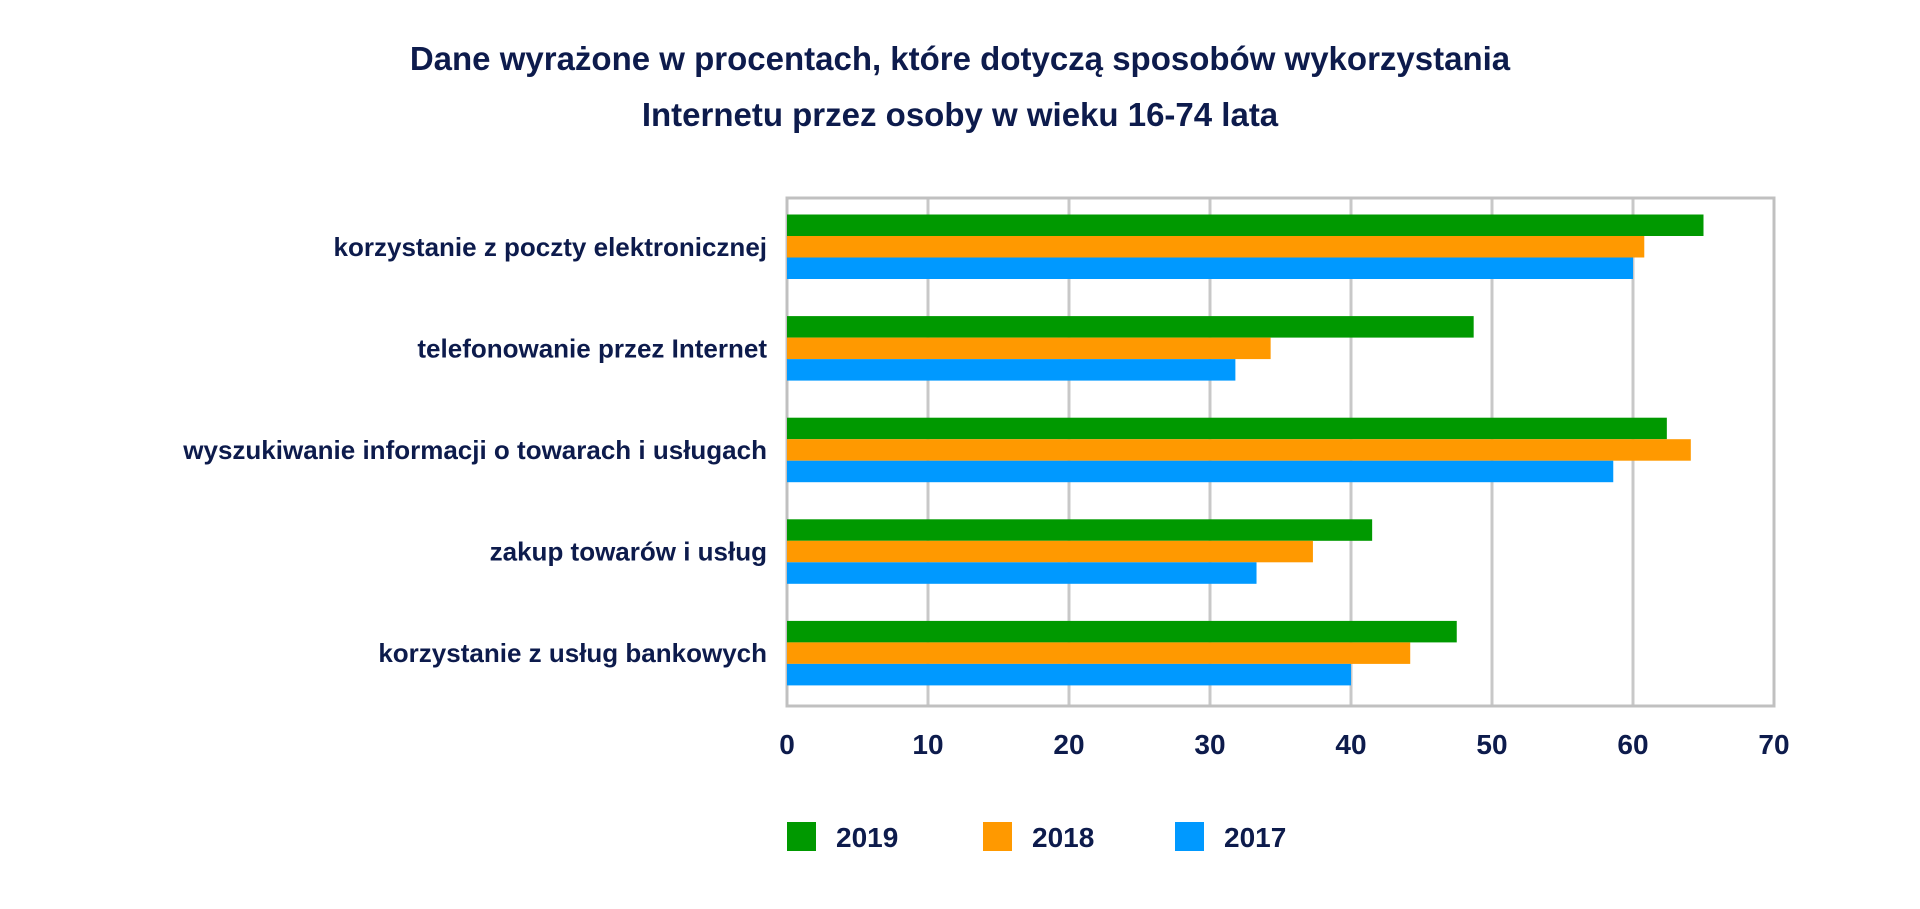 The width and height of the screenshot is (1920, 909). What do you see at coordinates (1068, 744) in the screenshot?
I see `x-tick-label: 20` at bounding box center [1068, 744].